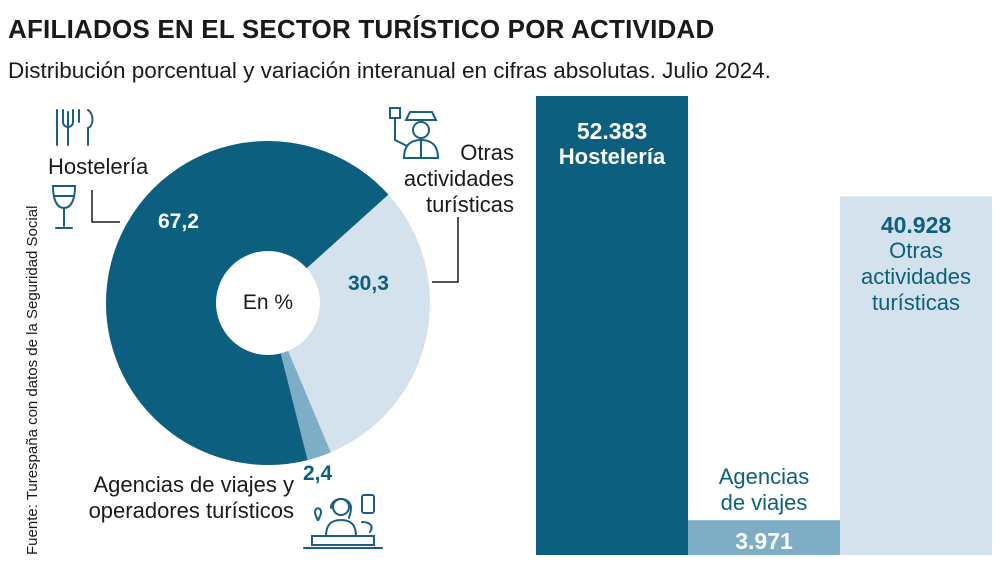 This screenshot has width=1000, height=567. Describe the element at coordinates (445, 250) in the screenshot. I see `leader-line-otras` at that location.